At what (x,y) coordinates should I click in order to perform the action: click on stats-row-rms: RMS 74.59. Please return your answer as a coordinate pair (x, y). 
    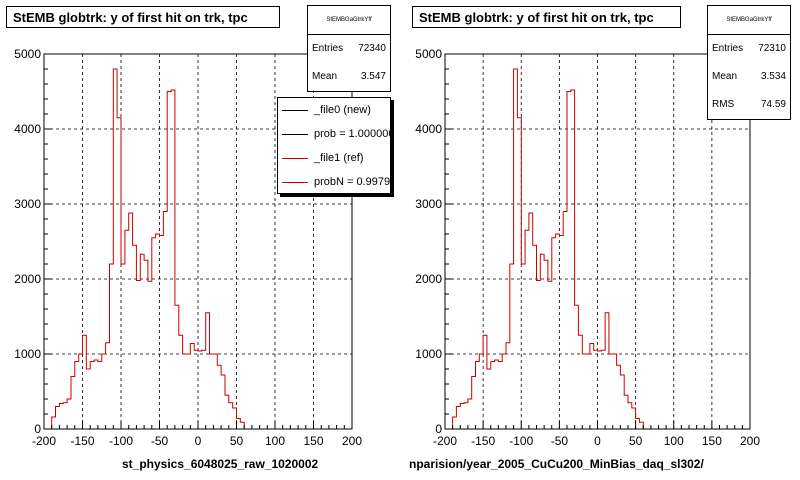
    Looking at the image, I should click on (749, 105).